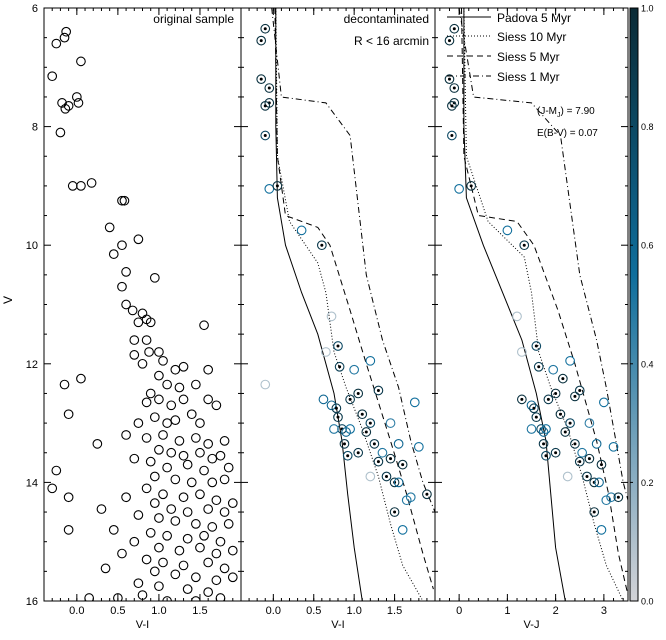  What do you see at coordinates (199, 611) in the screenshot?
I see `x-tick-label: 1.5` at bounding box center [199, 611].